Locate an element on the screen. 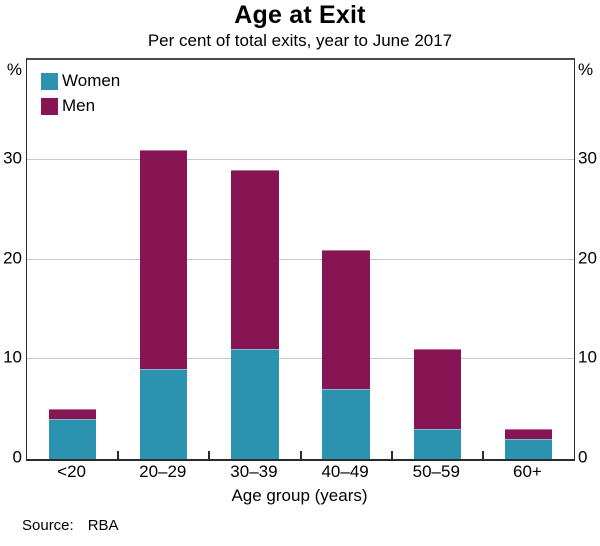 The height and width of the screenshot is (546, 600). men-swatch-icon is located at coordinates (49, 106).